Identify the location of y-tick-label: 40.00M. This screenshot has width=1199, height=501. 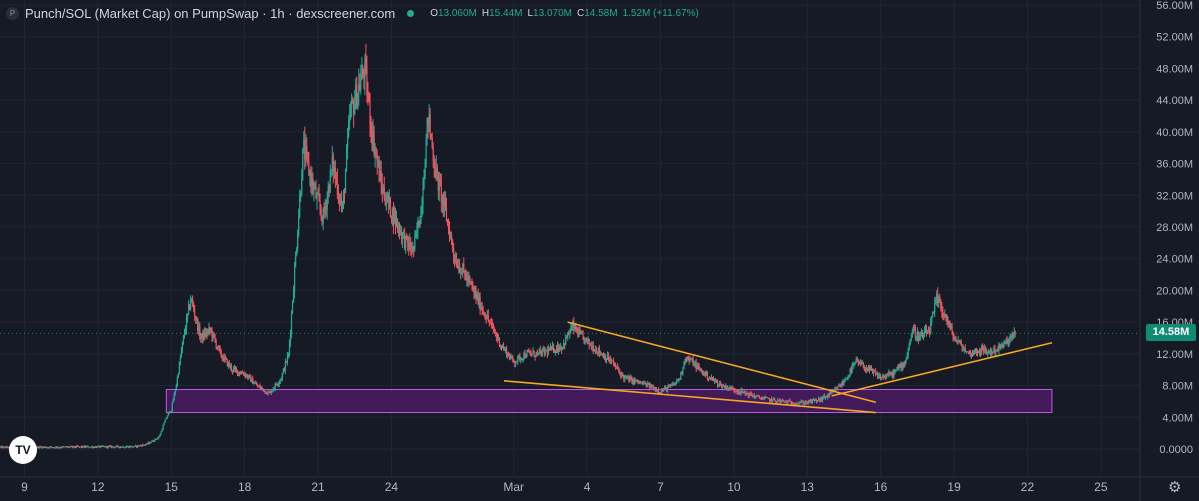
(1174, 133).